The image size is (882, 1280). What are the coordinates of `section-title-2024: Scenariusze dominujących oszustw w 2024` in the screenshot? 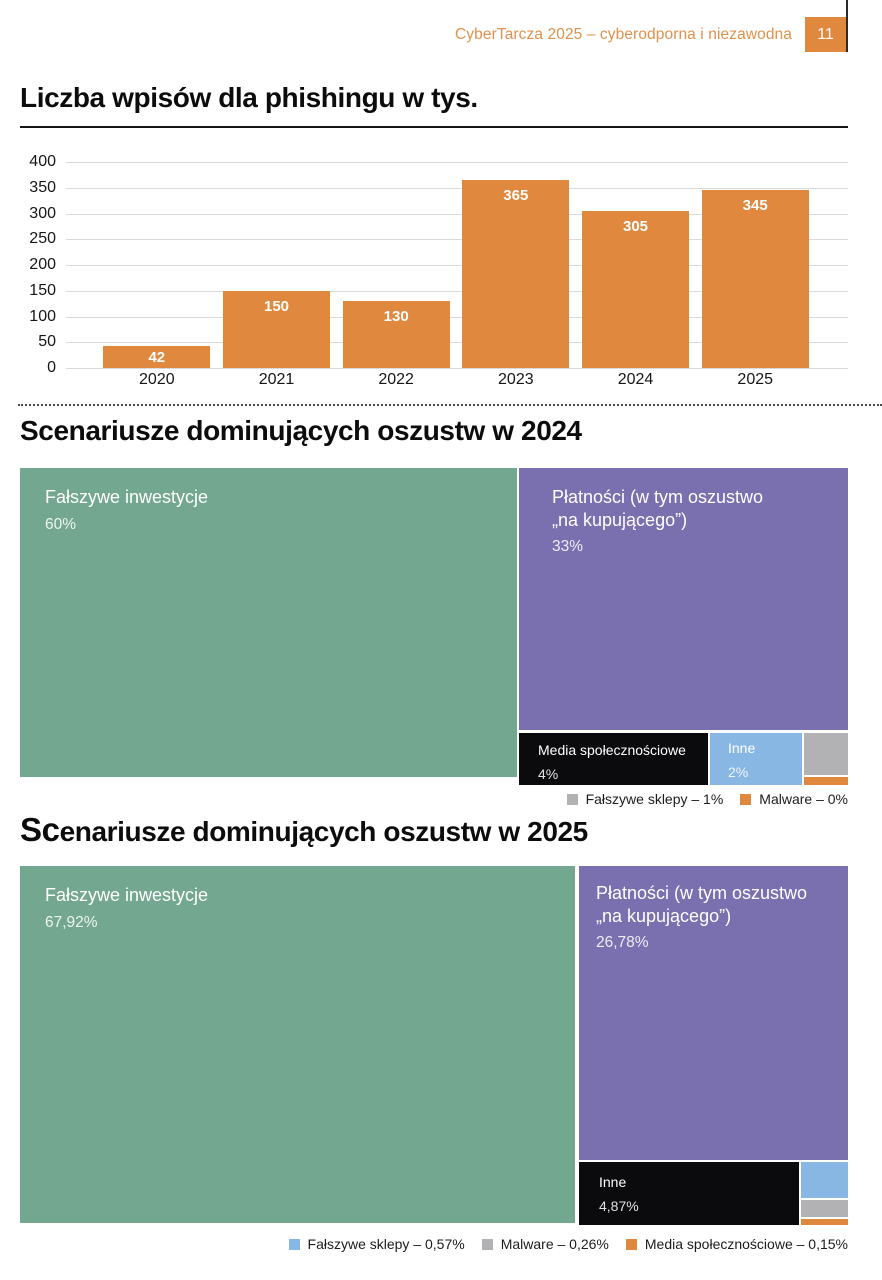 It's located at (301, 430).